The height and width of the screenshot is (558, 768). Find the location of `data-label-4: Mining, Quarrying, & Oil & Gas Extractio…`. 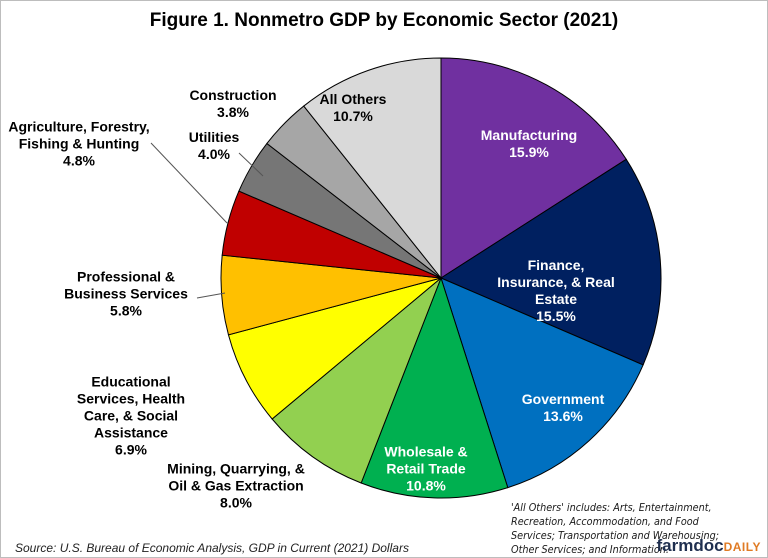

data-label-4: Mining, Quarrying, & Oil & Gas Extractio… is located at coordinates (236, 486).